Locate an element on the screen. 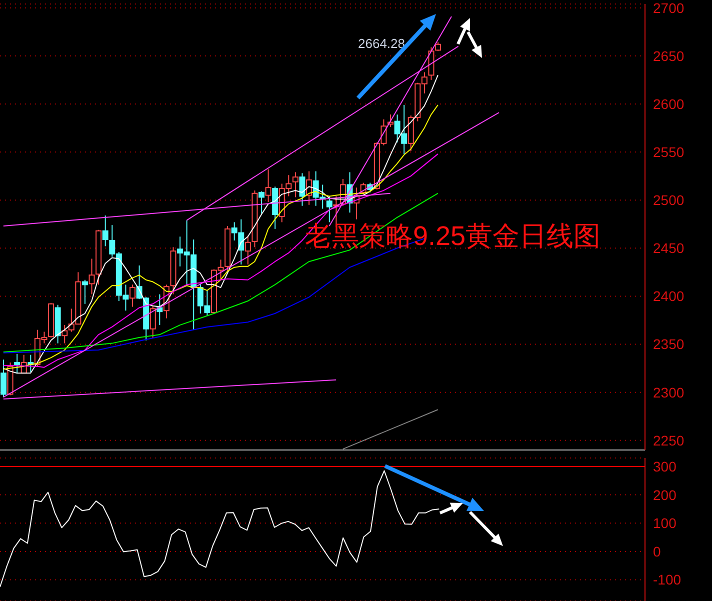 The image size is (712, 601). y-tick-label: 2300 is located at coordinates (668, 392).